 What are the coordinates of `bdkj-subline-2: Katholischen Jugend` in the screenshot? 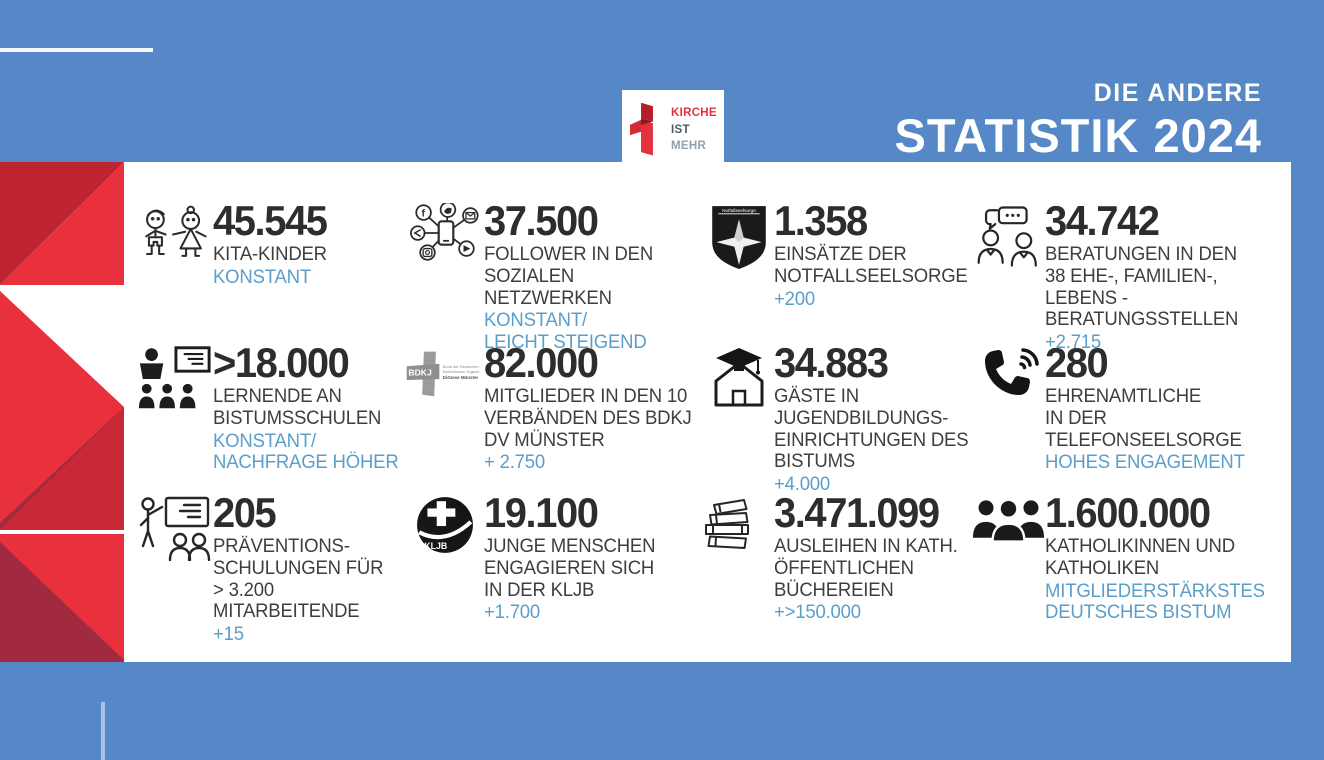 It's located at (461, 371).